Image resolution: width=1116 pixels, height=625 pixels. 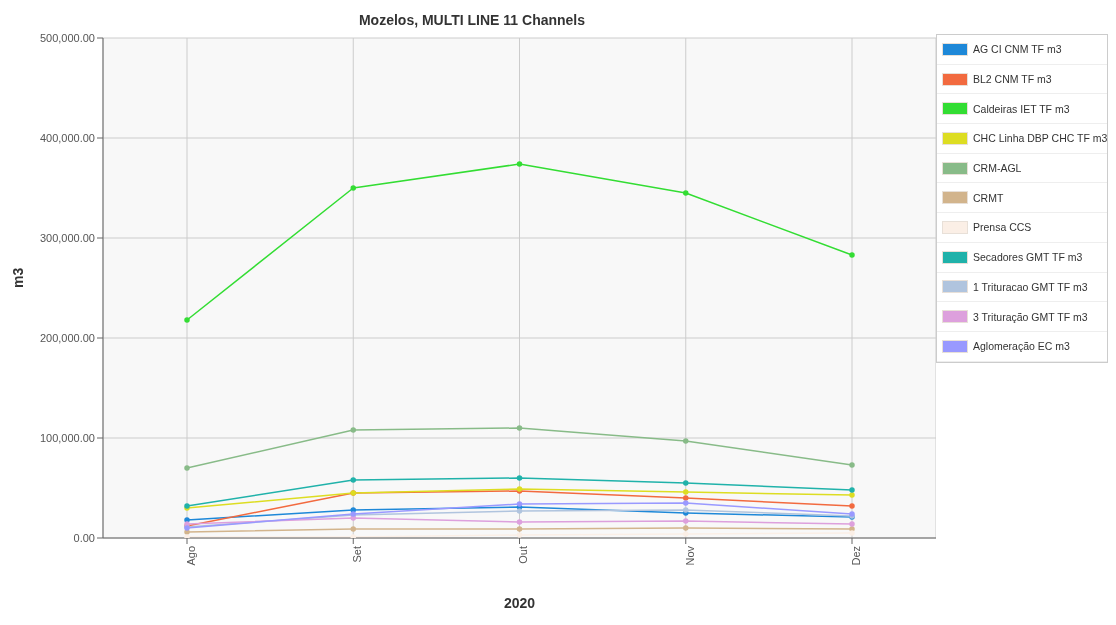 I want to click on x-axis-title: 2020, so click(x=519, y=603).